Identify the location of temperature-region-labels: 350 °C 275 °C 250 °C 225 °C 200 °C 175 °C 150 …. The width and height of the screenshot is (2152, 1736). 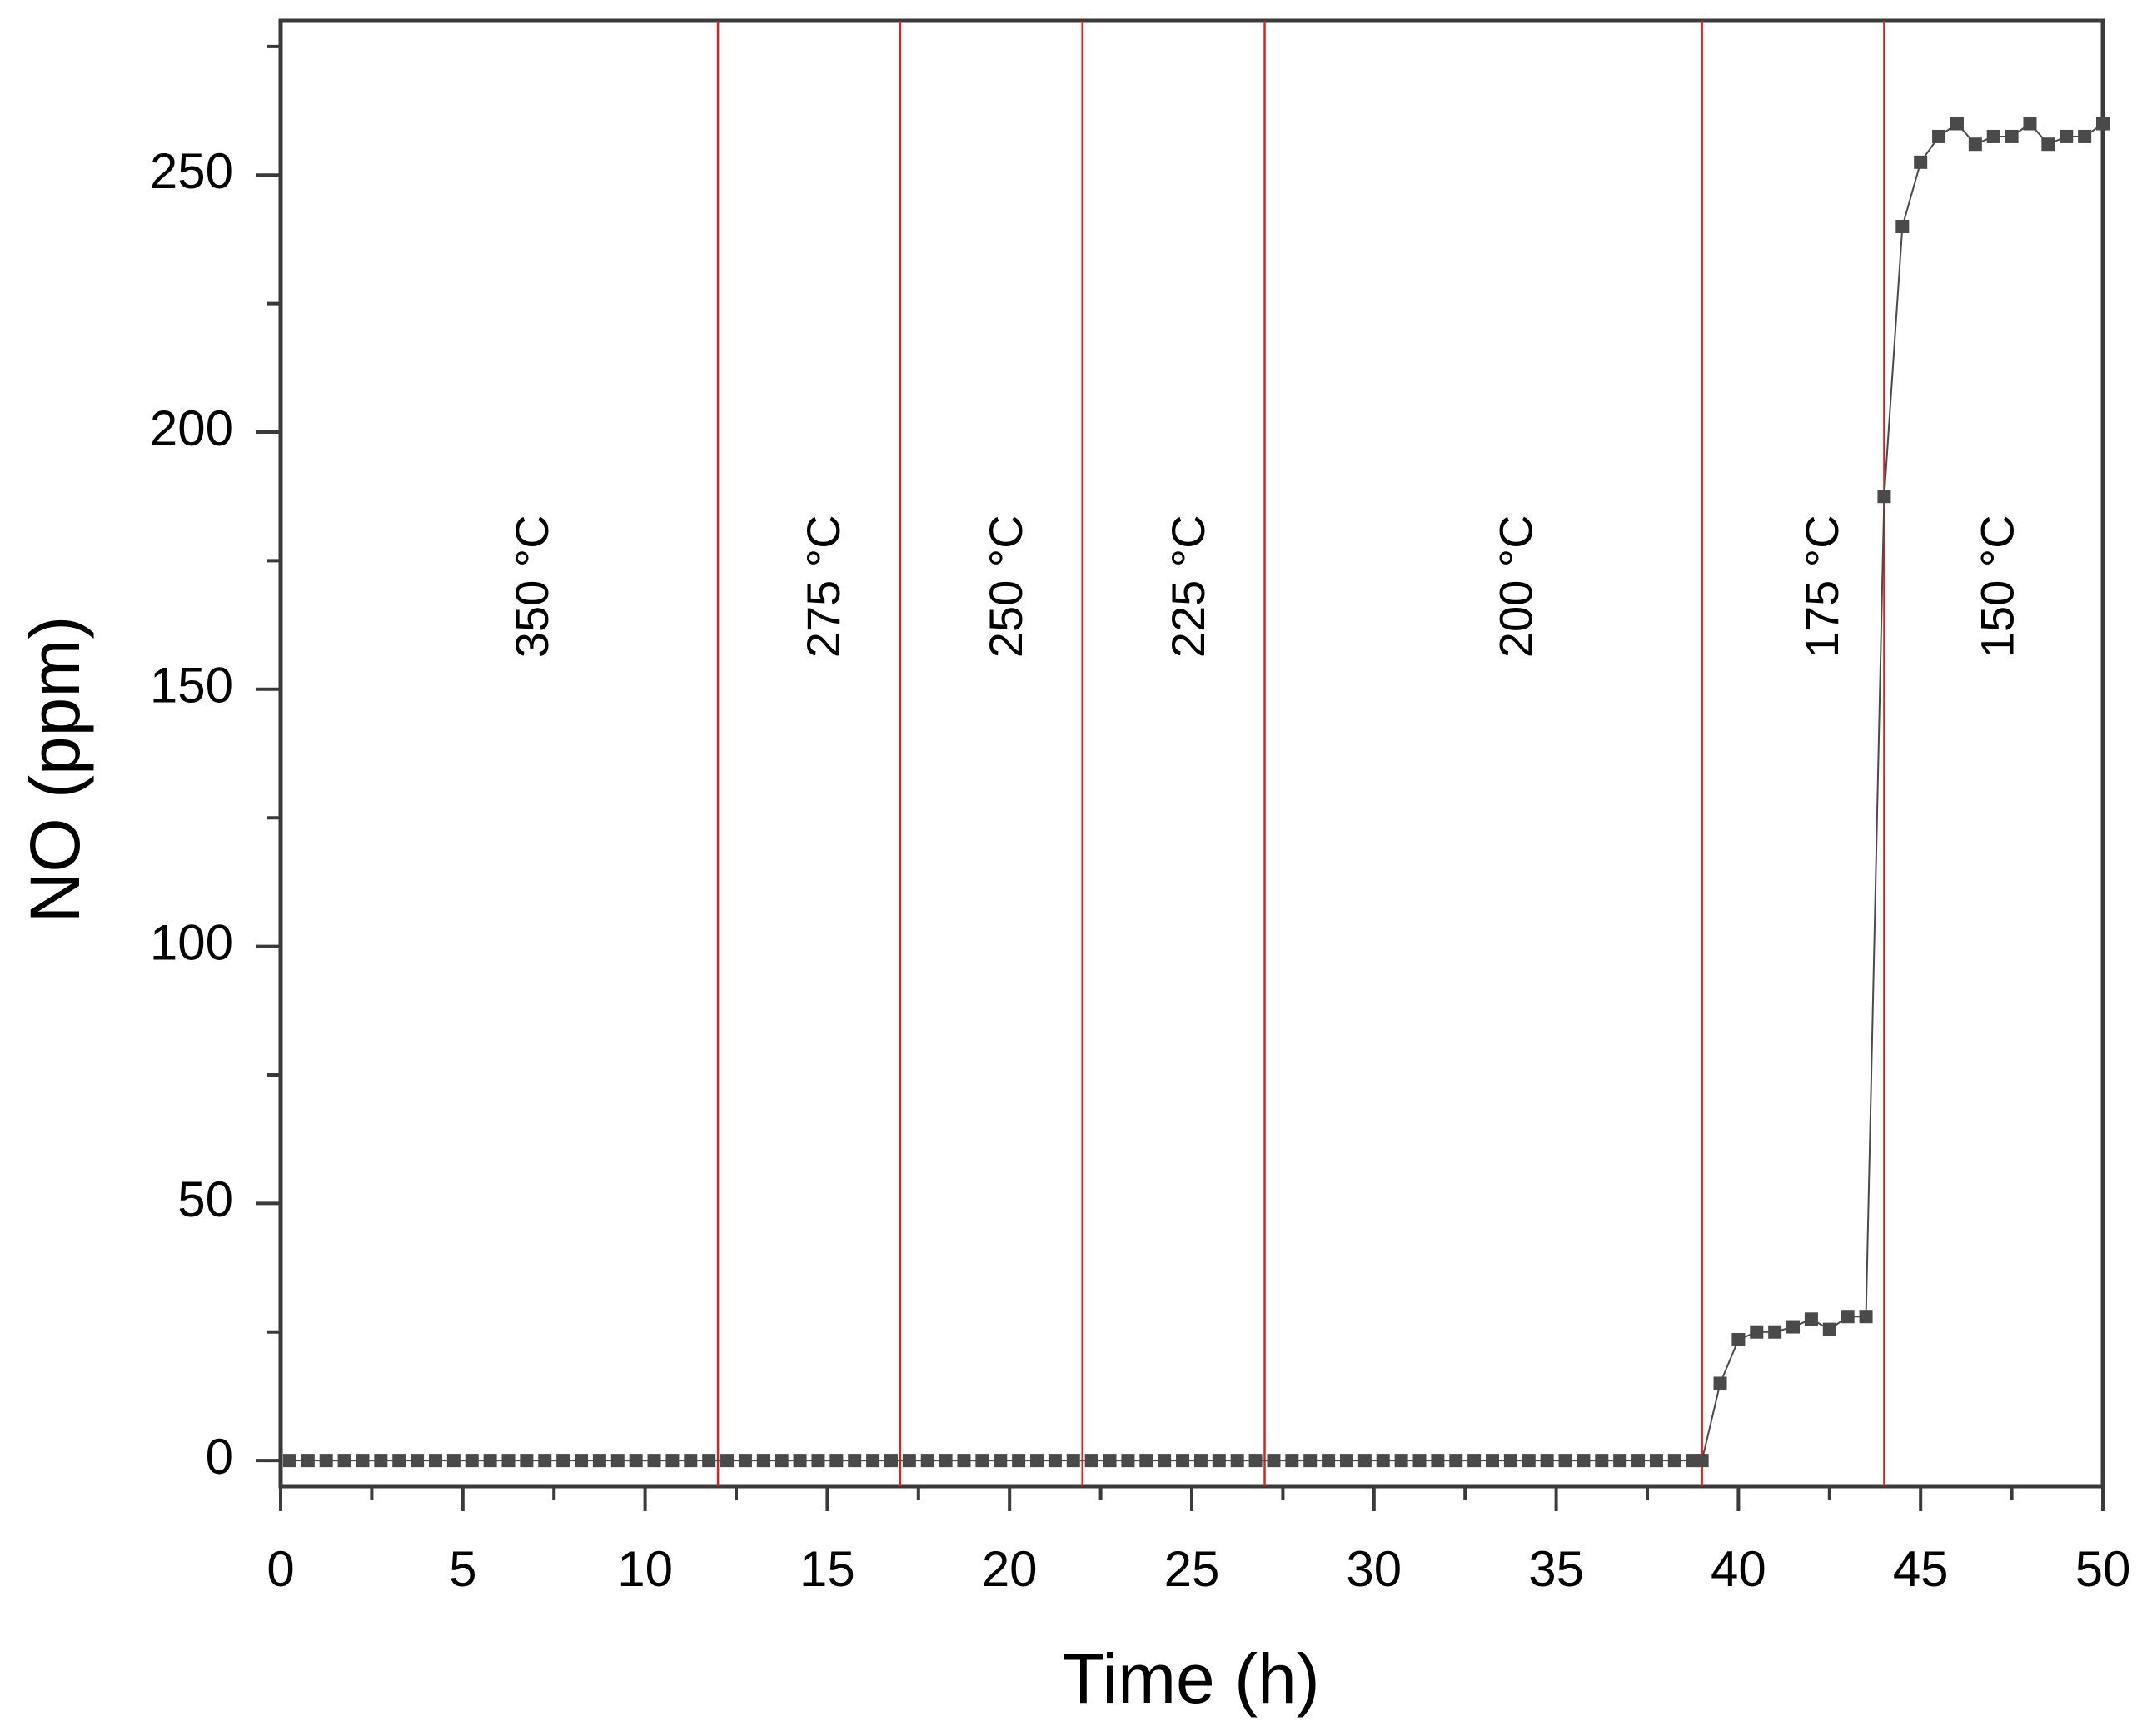
(1264, 586).